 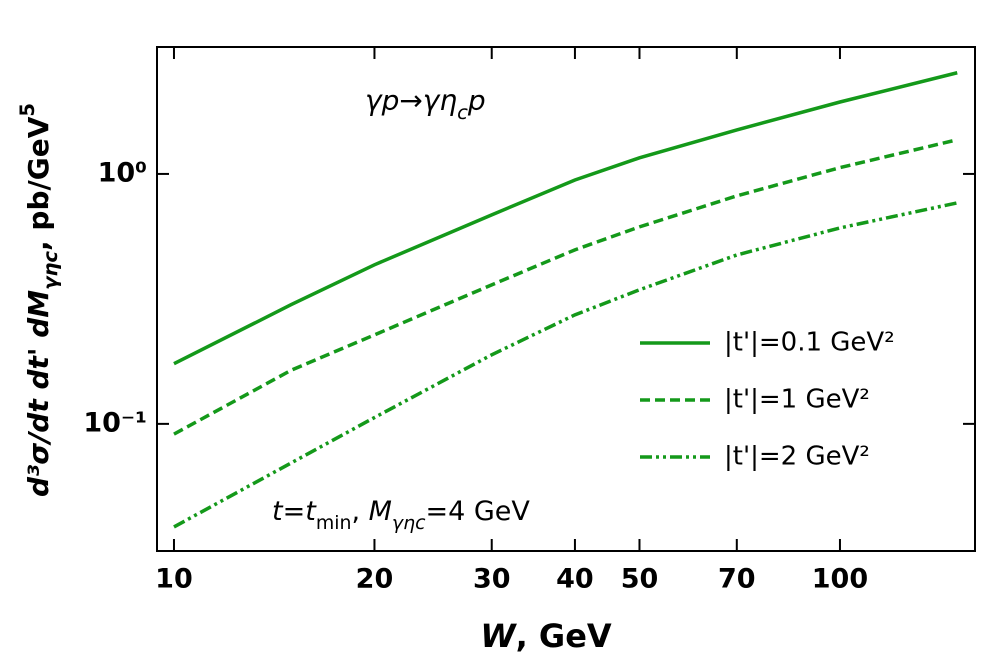 What do you see at coordinates (797, 457) in the screenshot?
I see `legend-label: |t'|=2 GeV²` at bounding box center [797, 457].